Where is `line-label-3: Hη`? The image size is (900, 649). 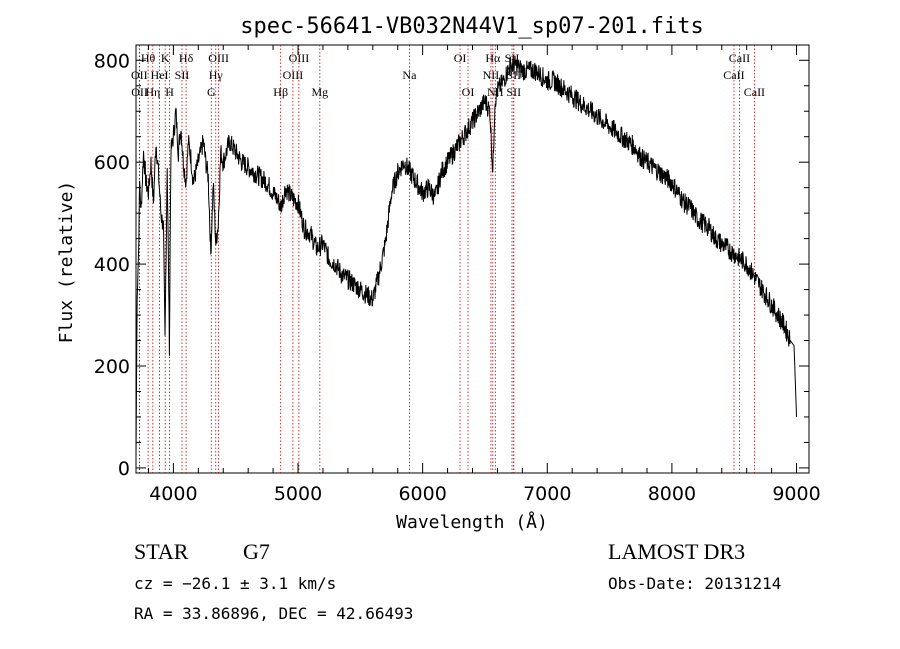 line-label-3: Hη is located at coordinates (152, 92).